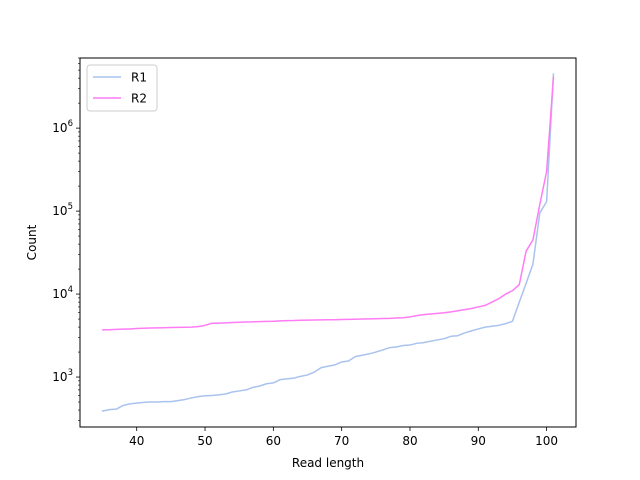 Image resolution: width=640 pixels, height=480 pixels. I want to click on x-tick-label: 50, so click(204, 441).